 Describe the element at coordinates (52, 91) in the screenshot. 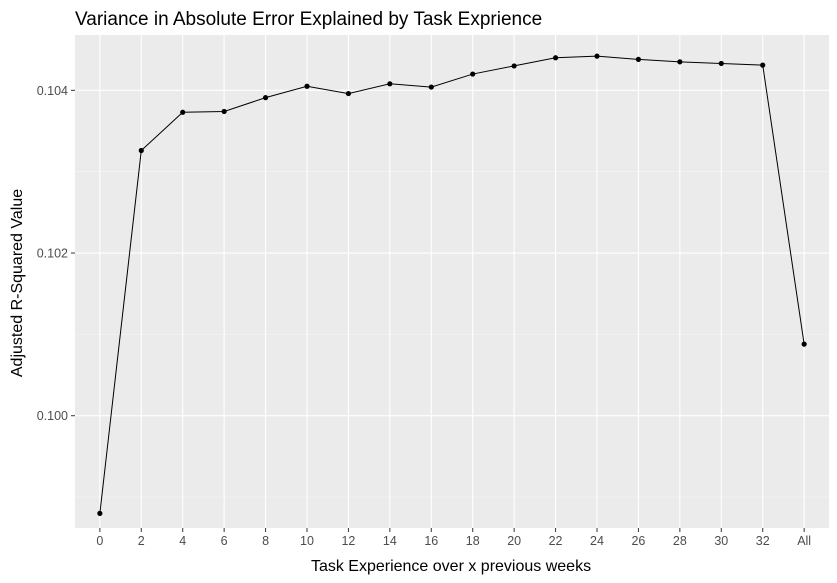

I see `y-tick-label: 0.104` at that location.